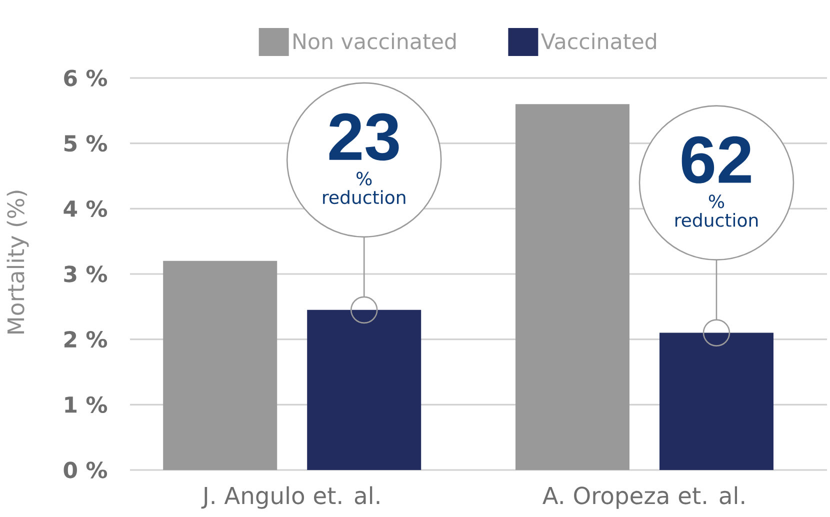 The width and height of the screenshot is (830, 517). Describe the element at coordinates (290, 497) in the screenshot. I see `x-tick-label: J. Angulo et. al.` at that location.